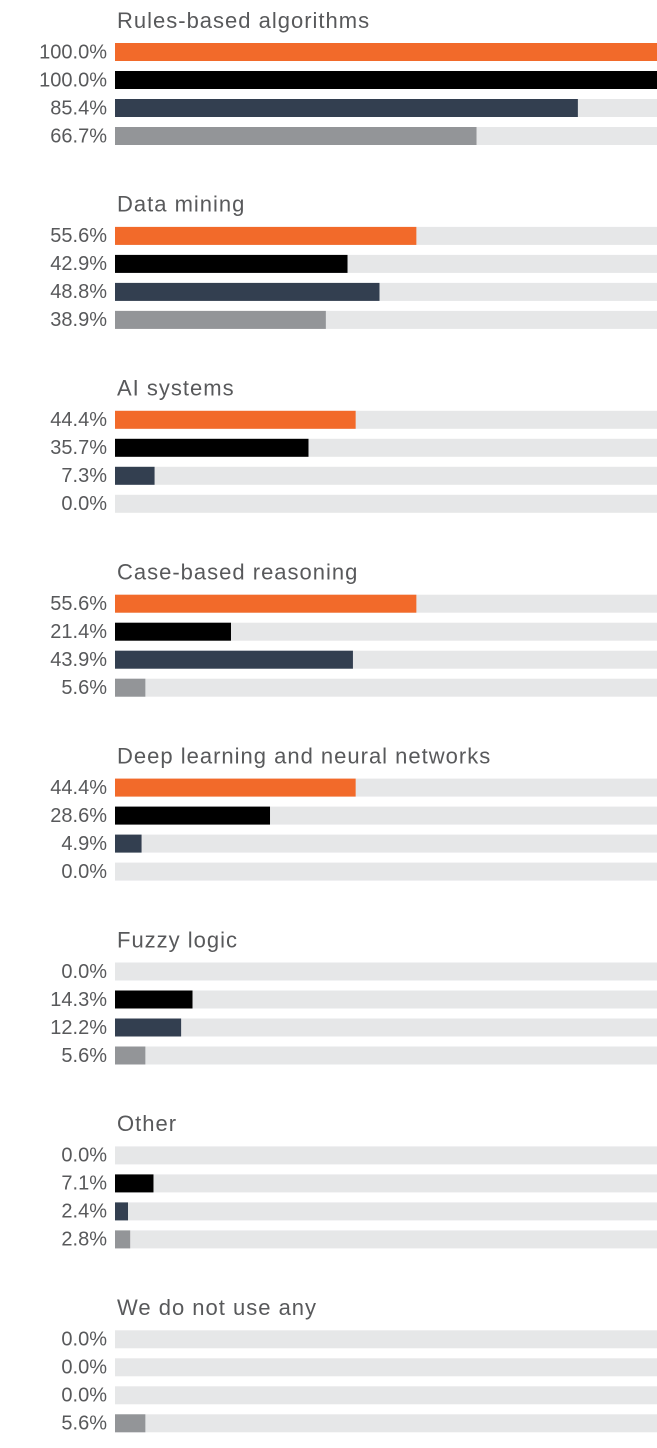  Describe the element at coordinates (84, 1240) in the screenshot. I see `value-label: 2.8%` at that location.